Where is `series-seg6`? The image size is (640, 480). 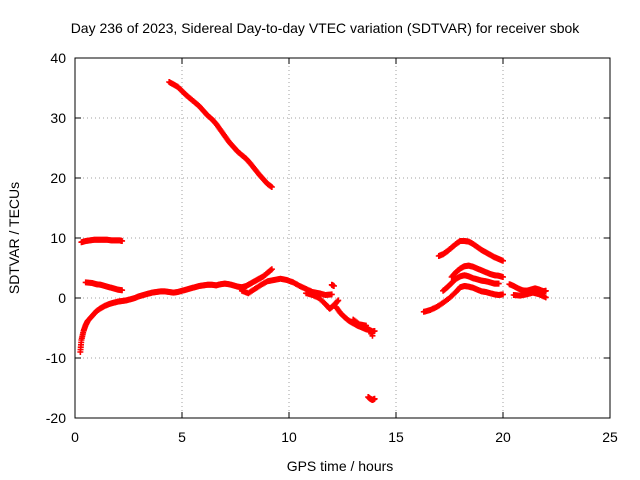 series-seg6 is located at coordinates (322, 301).